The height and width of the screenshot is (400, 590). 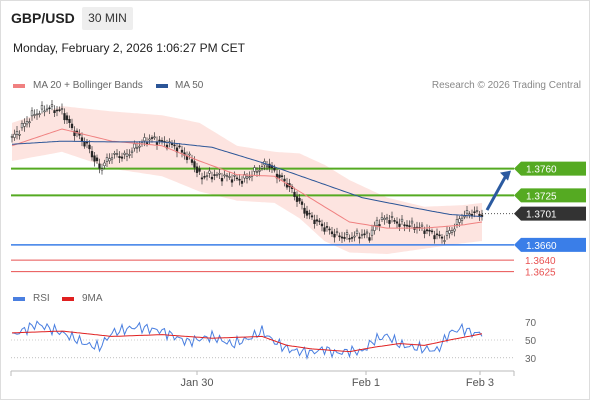 What do you see at coordinates (43, 18) in the screenshot?
I see `symbol-title: GBP/USD` at bounding box center [43, 18].